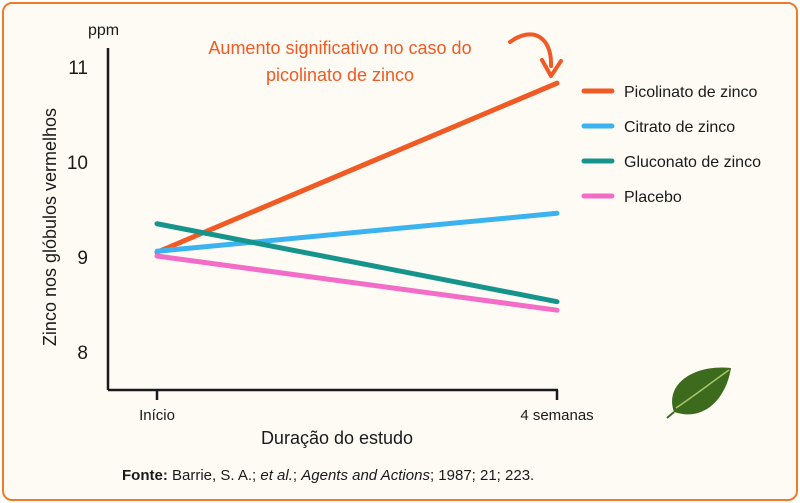 Image resolution: width=800 pixels, height=503 pixels. What do you see at coordinates (653, 197) in the screenshot?
I see `legend-label: Placebo` at bounding box center [653, 197].